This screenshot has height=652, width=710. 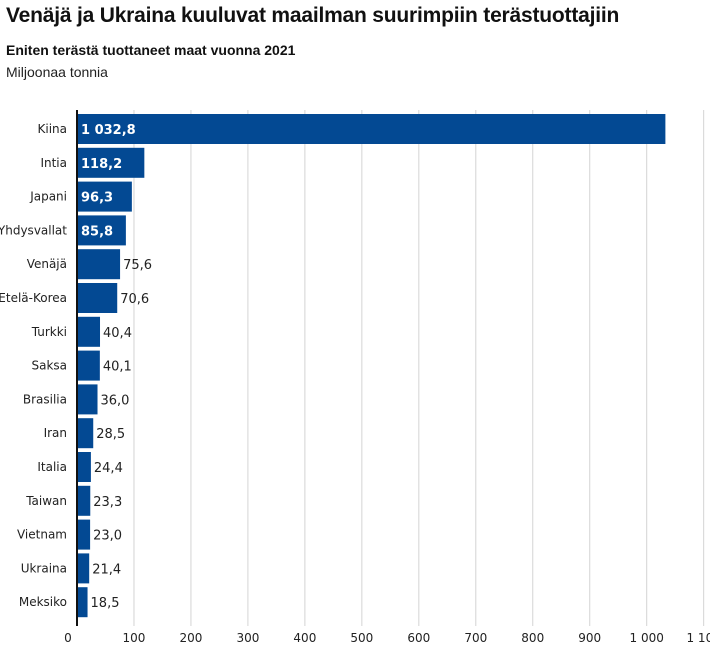 What do you see at coordinates (117, 333) in the screenshot?
I see `value-label: 40,4` at bounding box center [117, 333].